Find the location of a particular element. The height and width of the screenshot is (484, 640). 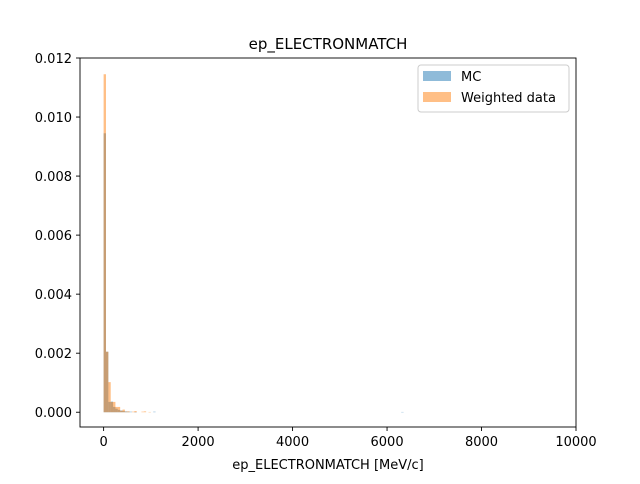

legend-label-weighted-data: Weighted data is located at coordinates (508, 98).